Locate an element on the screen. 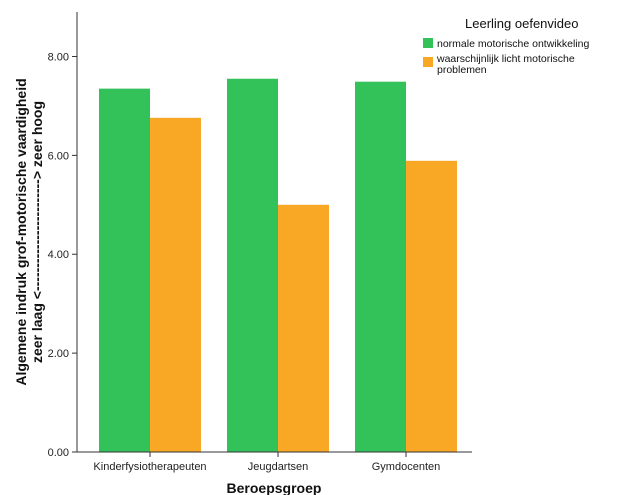 This screenshot has height=495, width=620. y-tick-label: 6.00 is located at coordinates (58, 156).